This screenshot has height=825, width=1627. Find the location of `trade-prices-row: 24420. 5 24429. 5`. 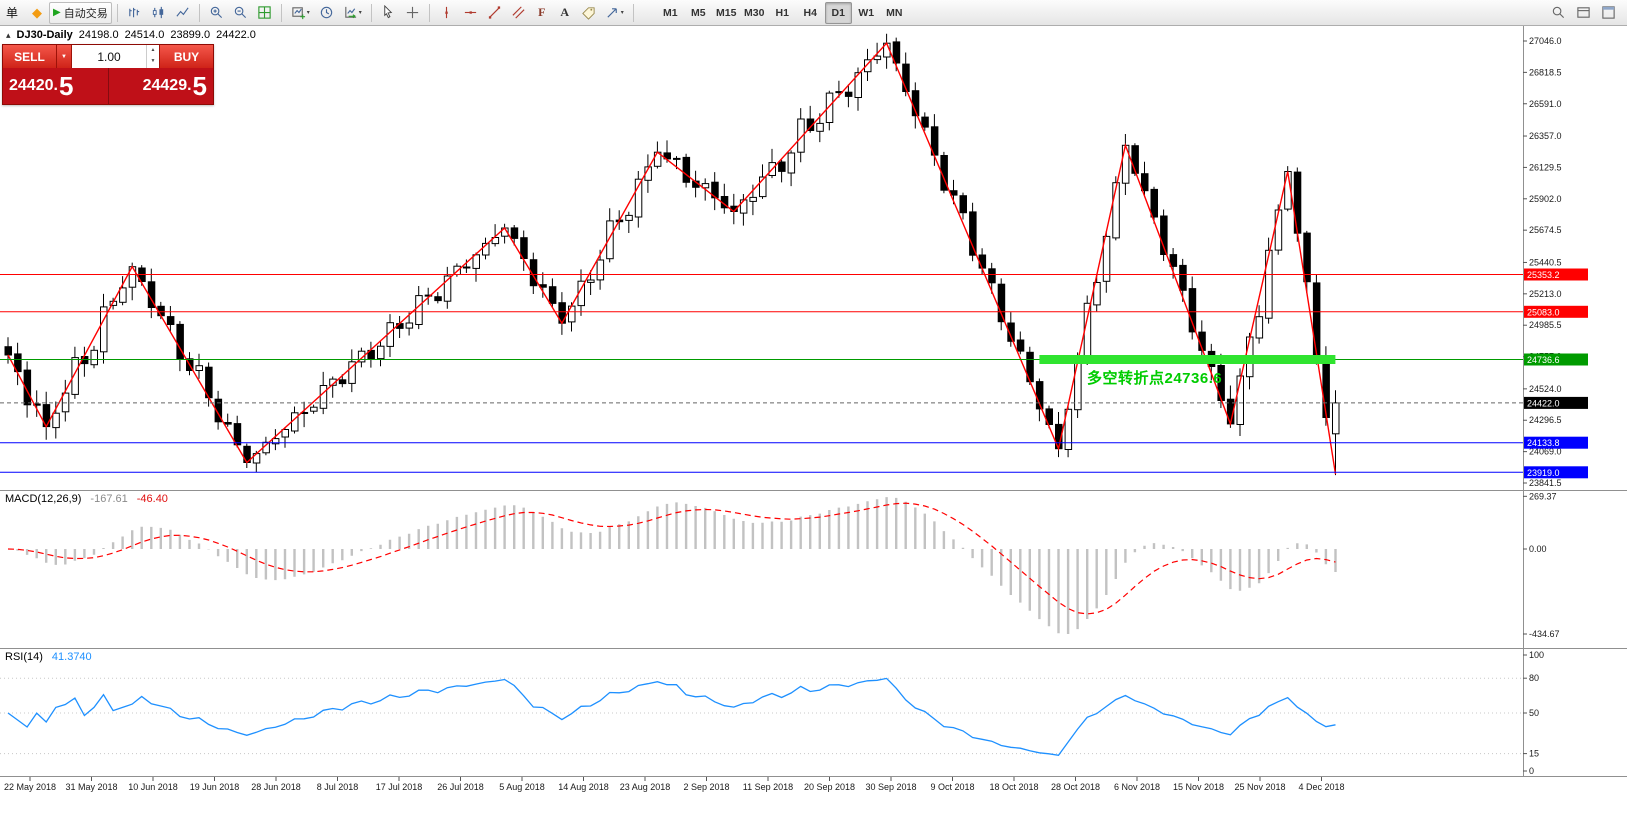

trade-prices-row: 24420. 5 24429. 5 is located at coordinates (108, 86).